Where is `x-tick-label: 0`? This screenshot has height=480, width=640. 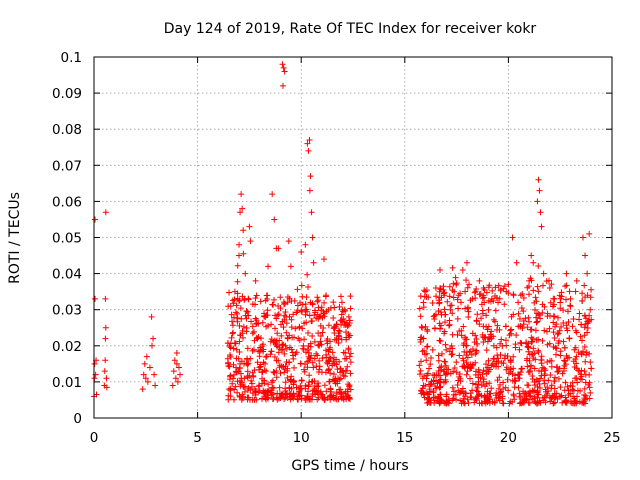
x-tick-label: 0 is located at coordinates (94, 438).